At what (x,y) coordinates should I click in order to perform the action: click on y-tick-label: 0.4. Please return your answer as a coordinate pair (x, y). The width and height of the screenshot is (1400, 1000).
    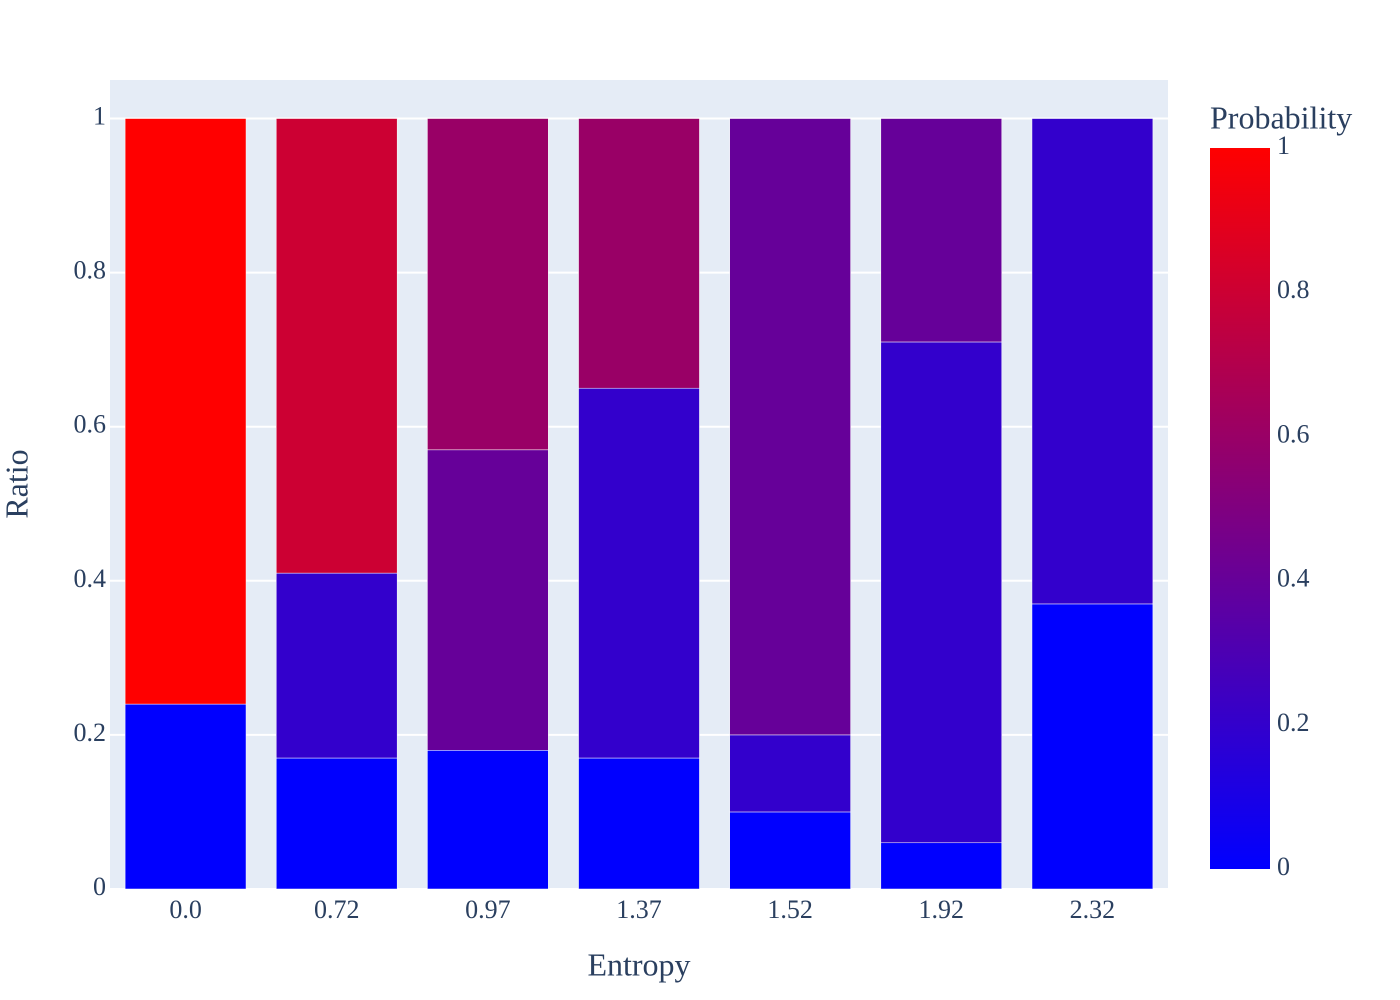
    Looking at the image, I should click on (90, 578).